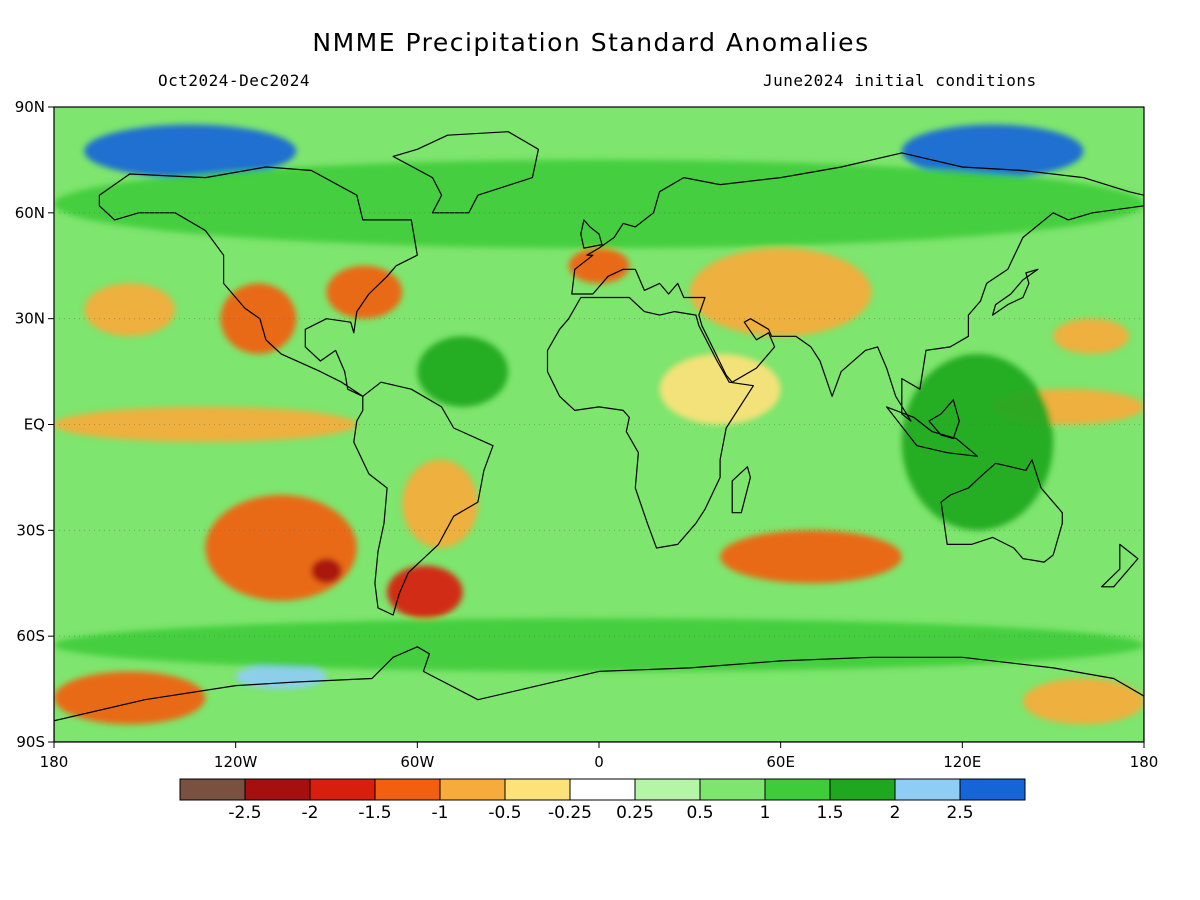 This screenshot has width=1200, height=900. Describe the element at coordinates (962, 762) in the screenshot. I see `lon-label: 120E` at that location.